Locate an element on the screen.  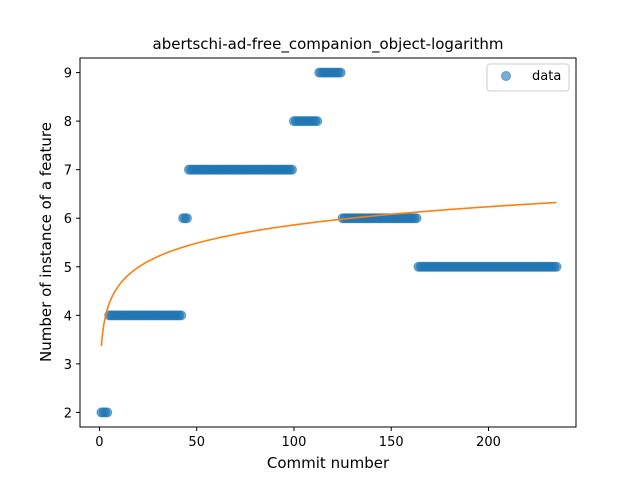
legend: data is located at coordinates (528, 77).